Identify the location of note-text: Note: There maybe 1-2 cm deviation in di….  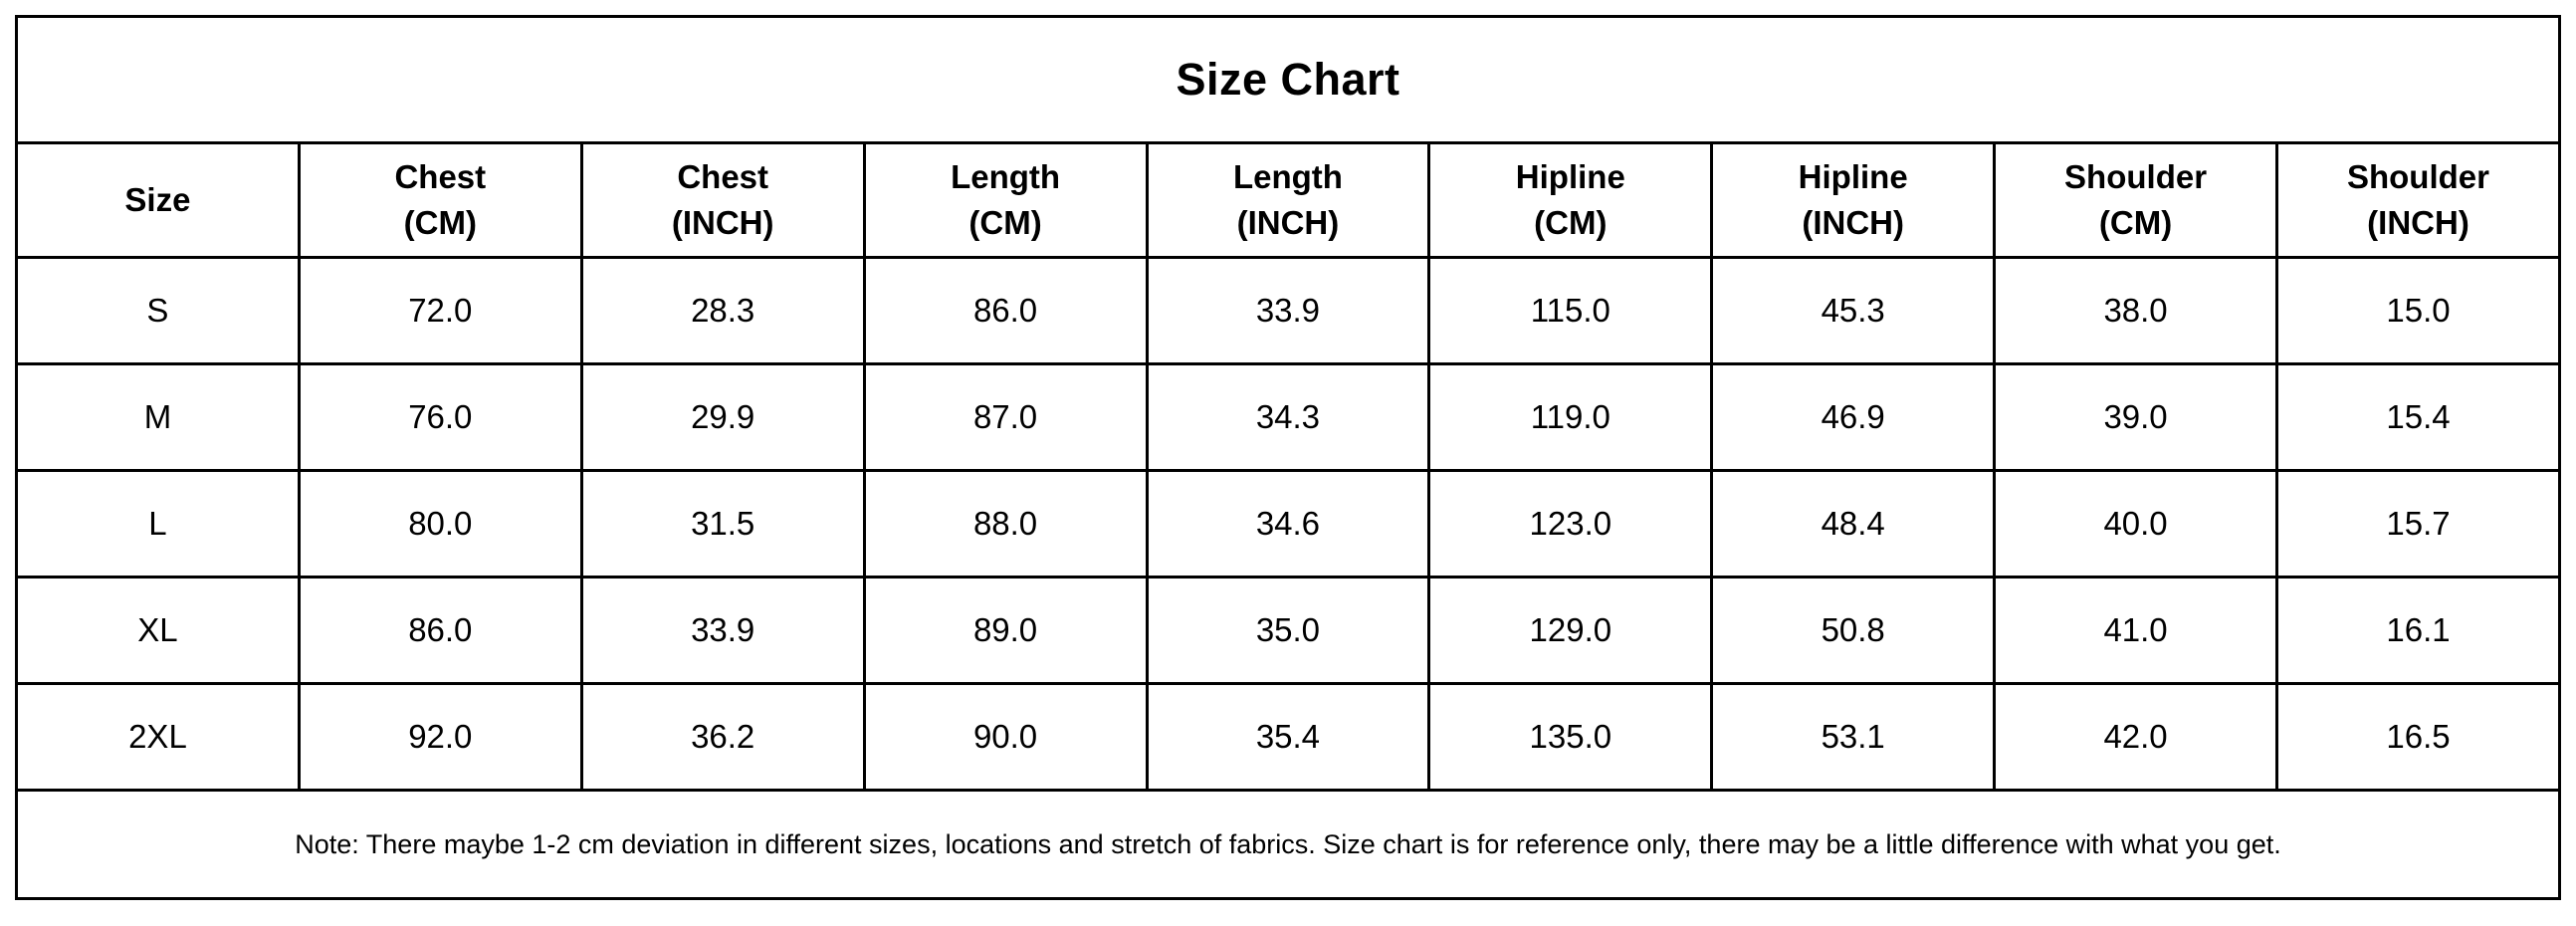
(1288, 844).